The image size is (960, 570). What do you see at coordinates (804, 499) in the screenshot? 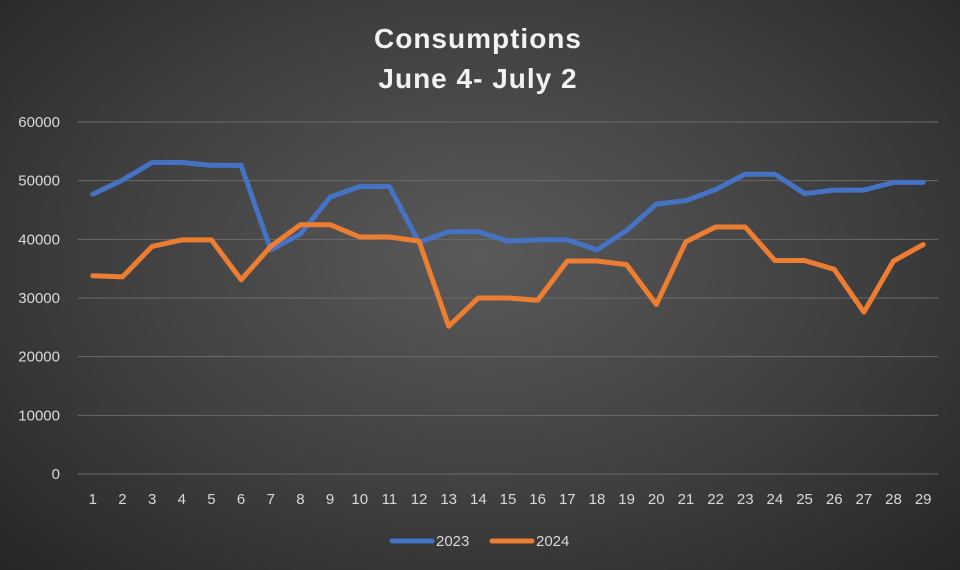
I see `x-tick-label: 25` at bounding box center [804, 499].